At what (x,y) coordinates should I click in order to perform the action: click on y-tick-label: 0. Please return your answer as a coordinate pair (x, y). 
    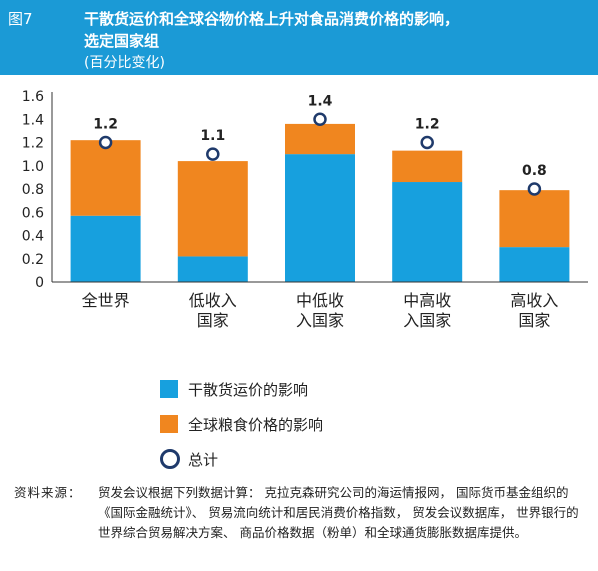
    Looking at the image, I should click on (39, 283).